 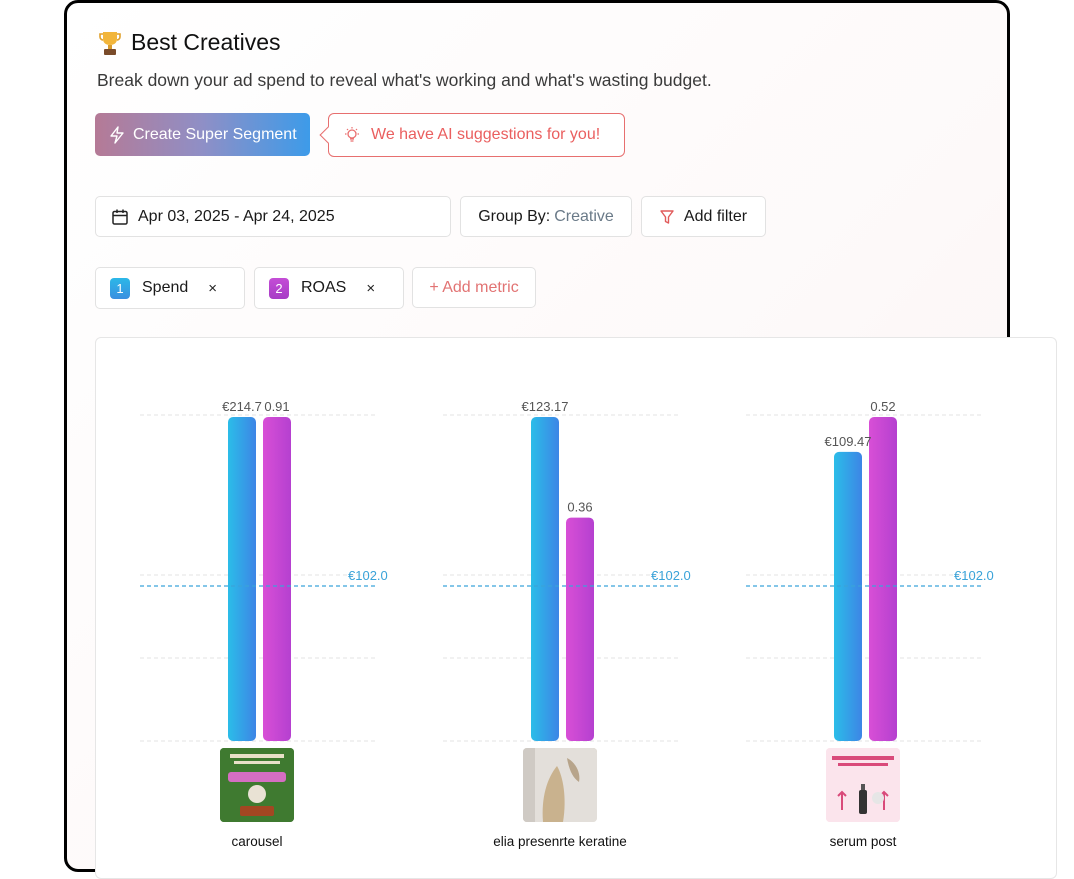 What do you see at coordinates (474, 287) in the screenshot?
I see `add-metric-button: + Add metric` at bounding box center [474, 287].